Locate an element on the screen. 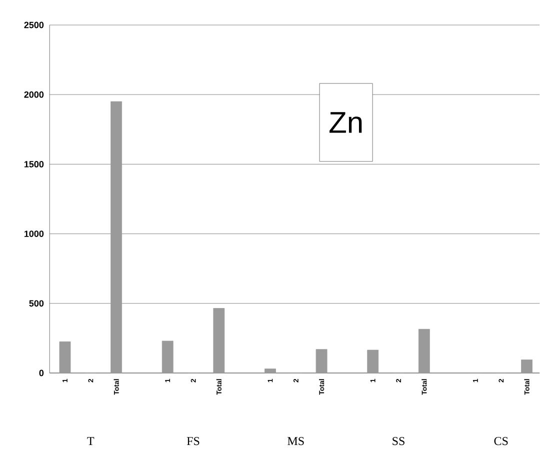 The height and width of the screenshot is (455, 559). y-tick-label: 2000 is located at coordinates (34, 94).